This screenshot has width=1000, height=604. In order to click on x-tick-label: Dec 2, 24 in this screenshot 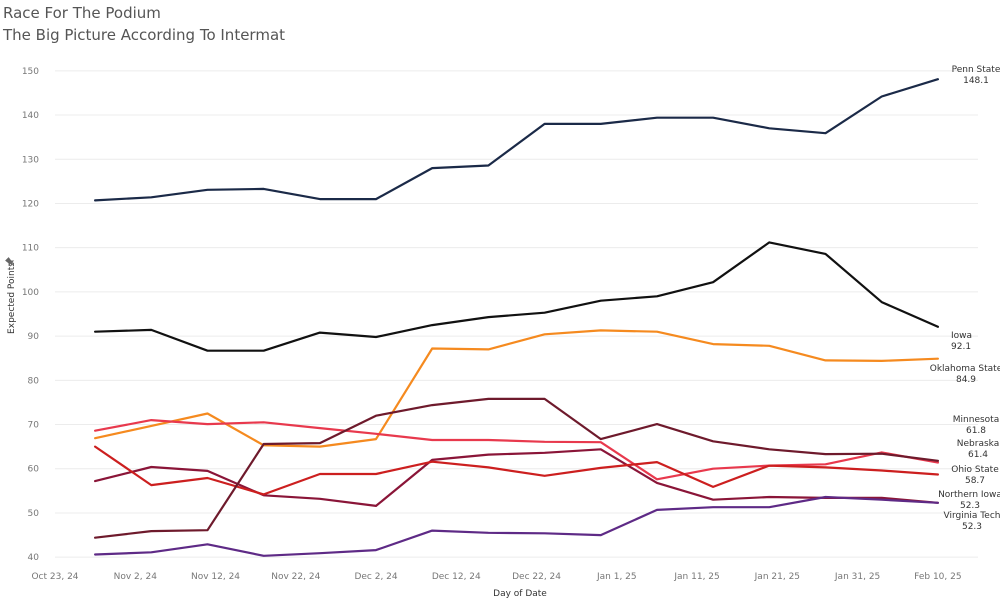, I will do `click(375, 577)`.